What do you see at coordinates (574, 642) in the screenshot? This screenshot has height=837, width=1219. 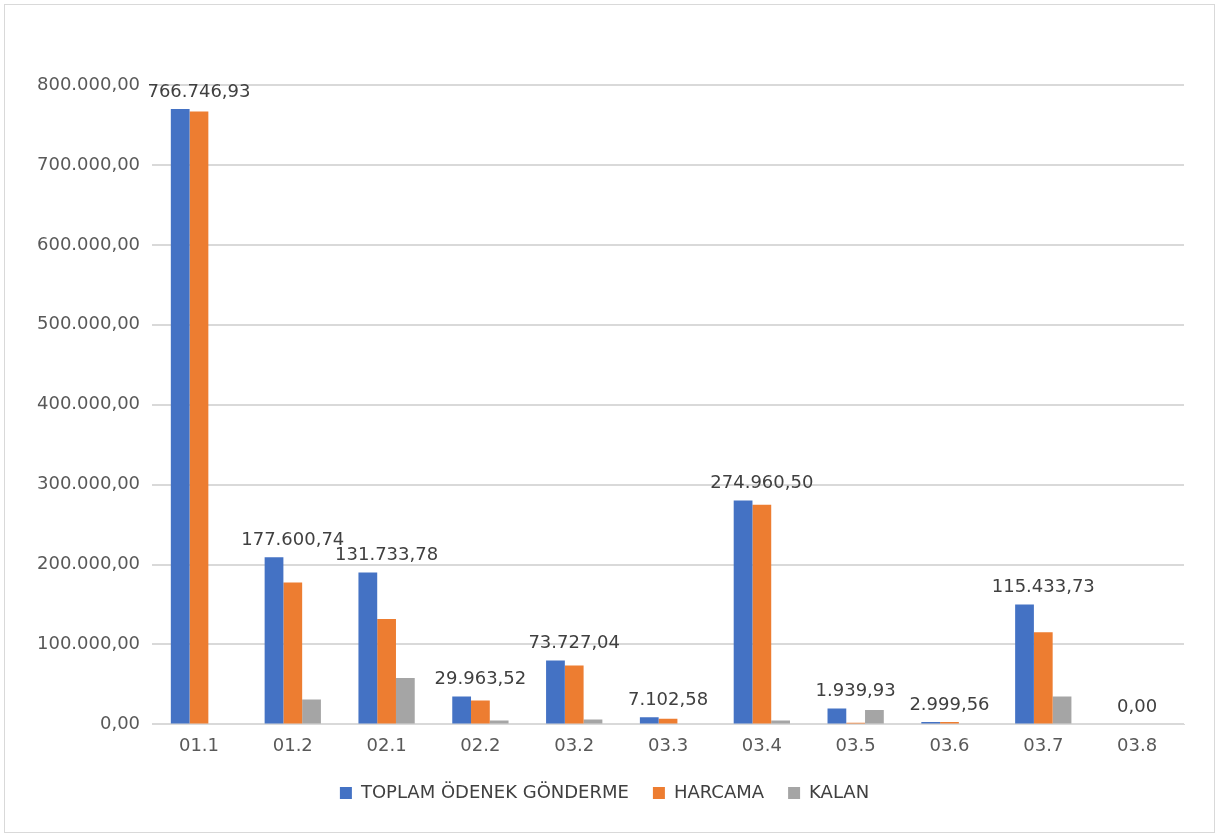 I see `data-label: 73.727,04` at bounding box center [574, 642].